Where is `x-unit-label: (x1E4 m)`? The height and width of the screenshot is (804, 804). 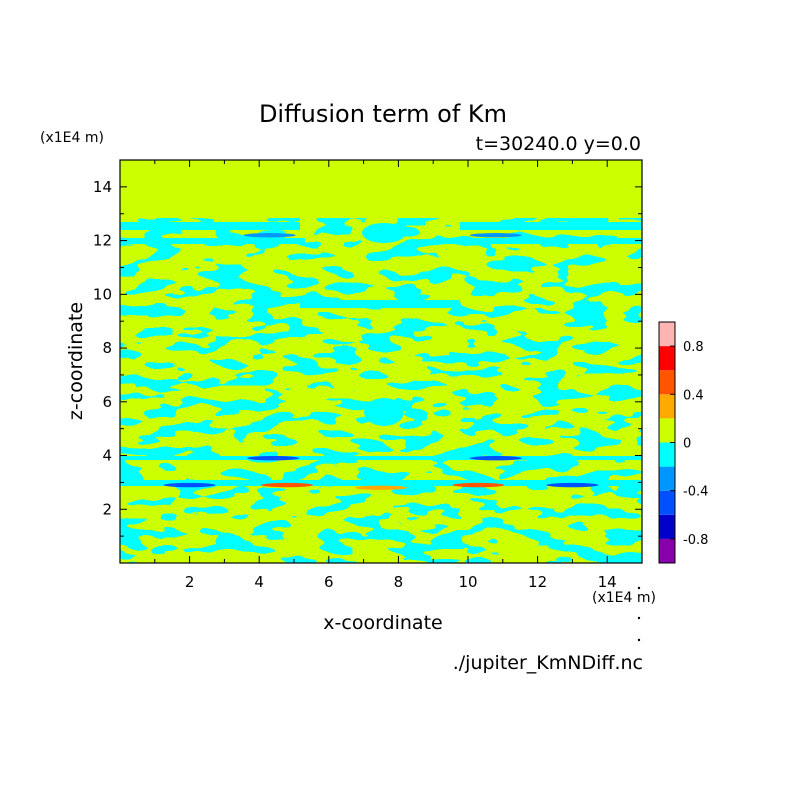
x-unit-label: (x1E4 m) is located at coordinates (624, 598).